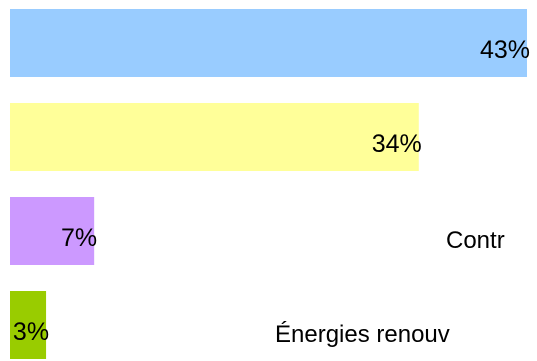 The height and width of the screenshot is (361, 537). I want to click on data-label-3: 7%, so click(79, 238).